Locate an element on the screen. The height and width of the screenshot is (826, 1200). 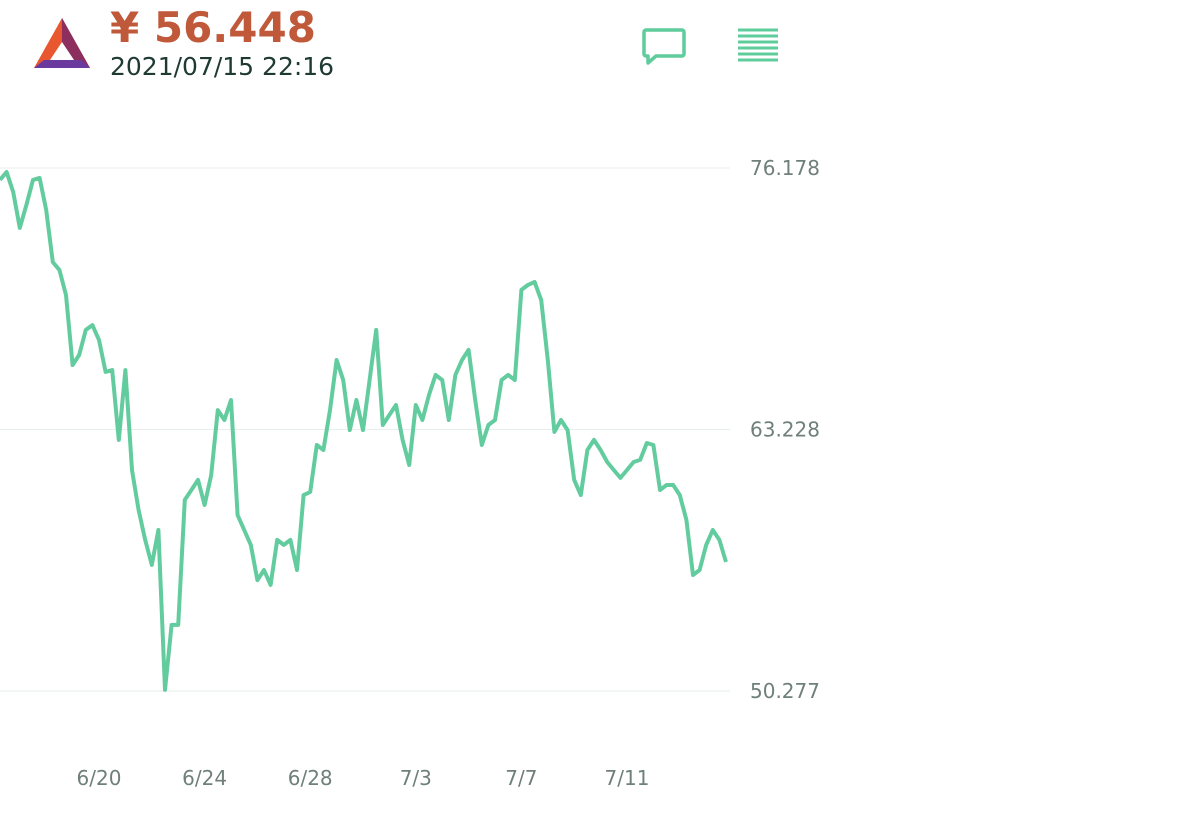
y-tick-label: 50.277 is located at coordinates (785, 691).